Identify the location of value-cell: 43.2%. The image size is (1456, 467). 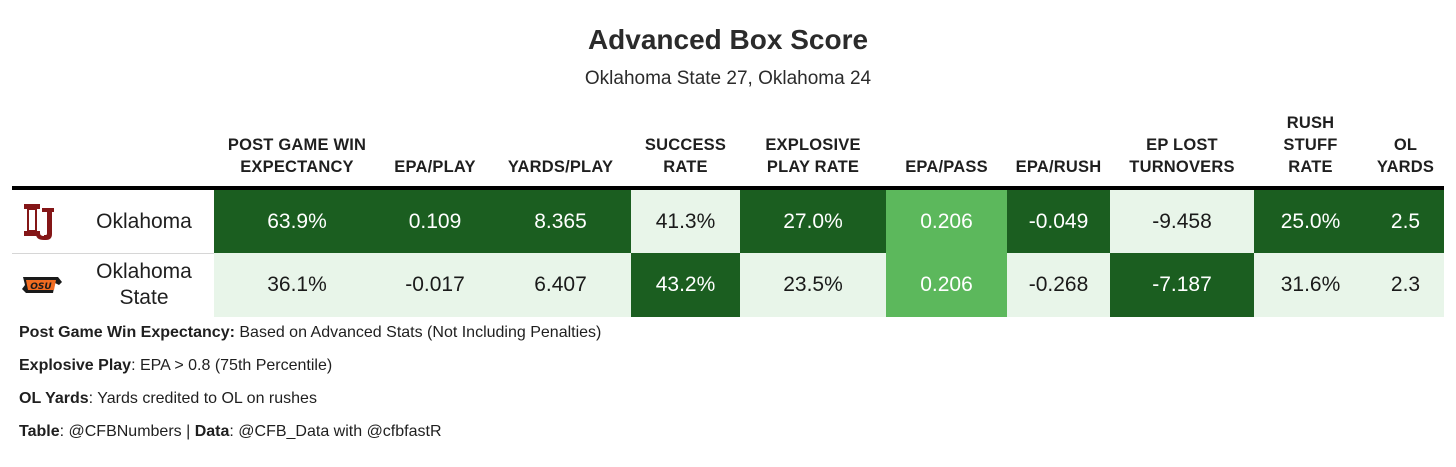
(685, 285).